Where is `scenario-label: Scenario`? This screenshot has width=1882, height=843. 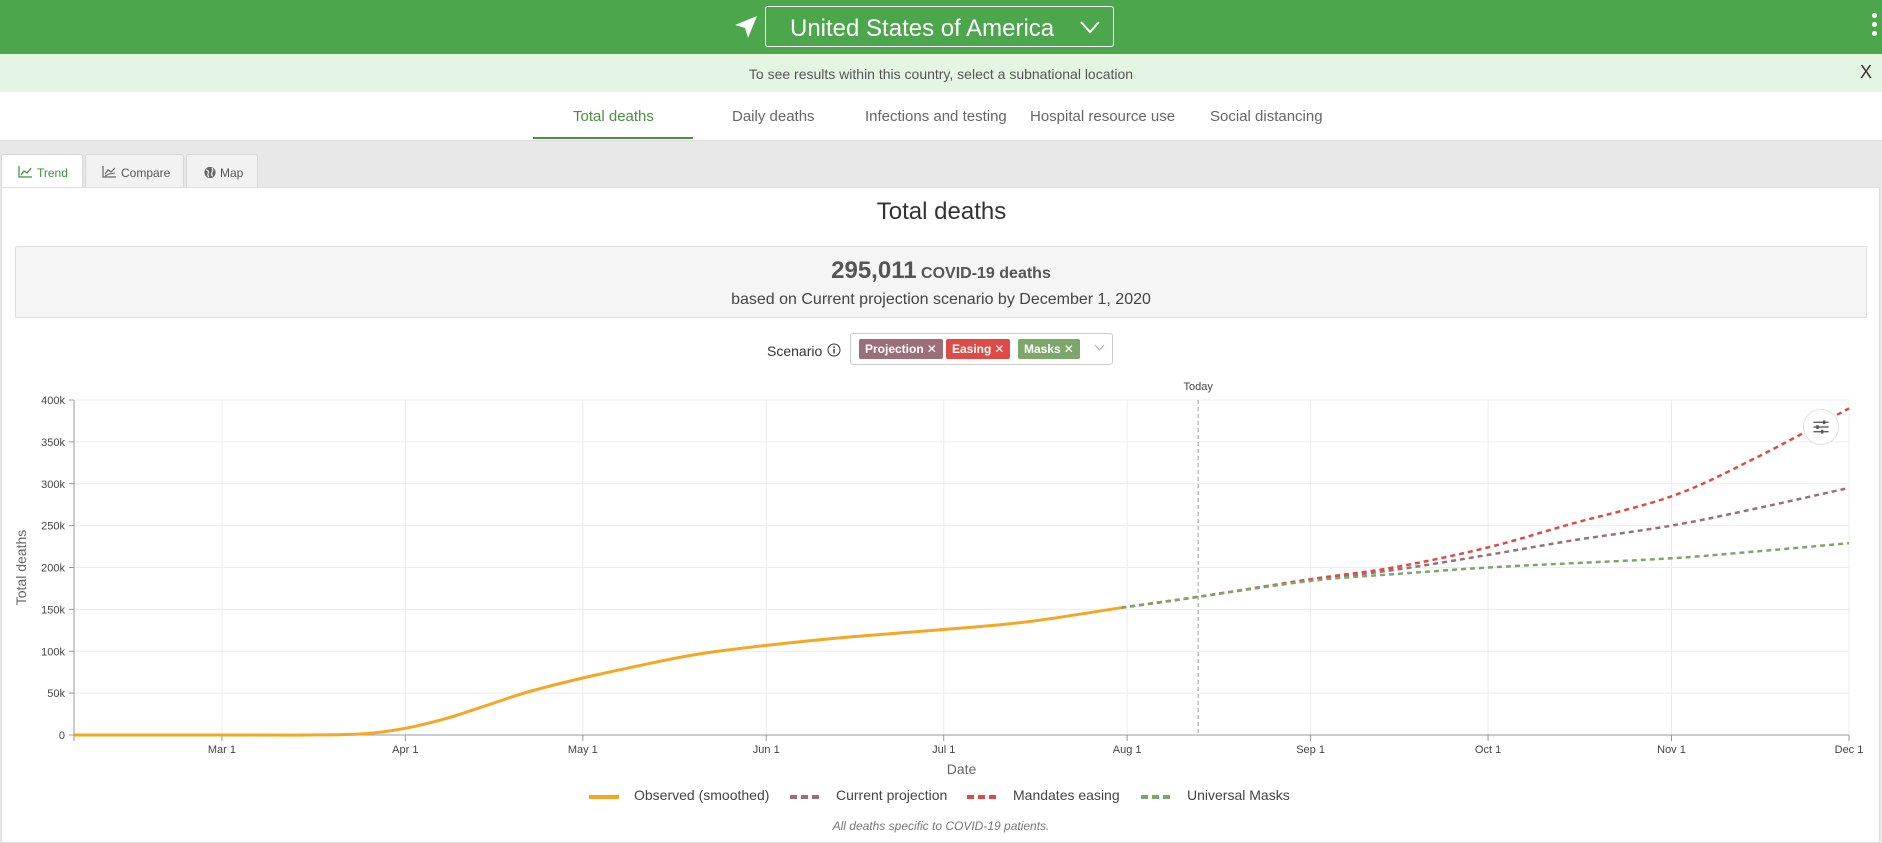 scenario-label: Scenario is located at coordinates (795, 351).